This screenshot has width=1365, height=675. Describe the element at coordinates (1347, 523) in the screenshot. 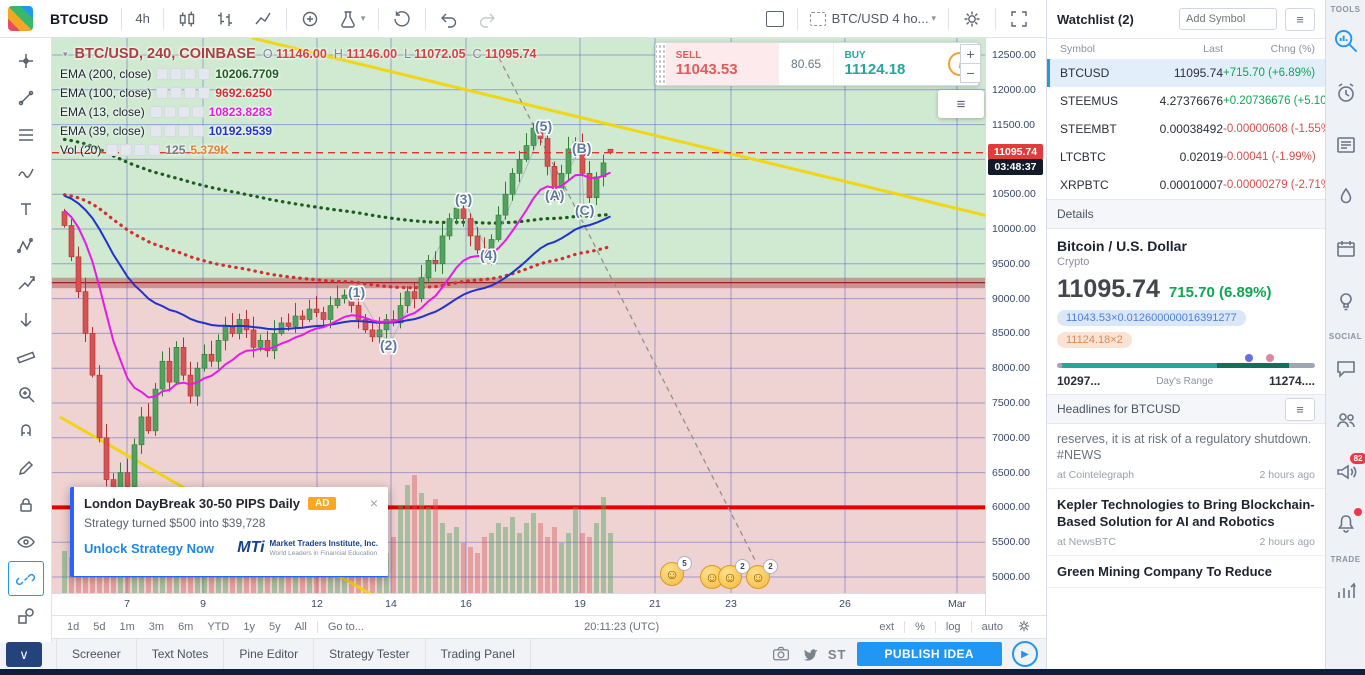

I see `notifications-bell-icon` at that location.